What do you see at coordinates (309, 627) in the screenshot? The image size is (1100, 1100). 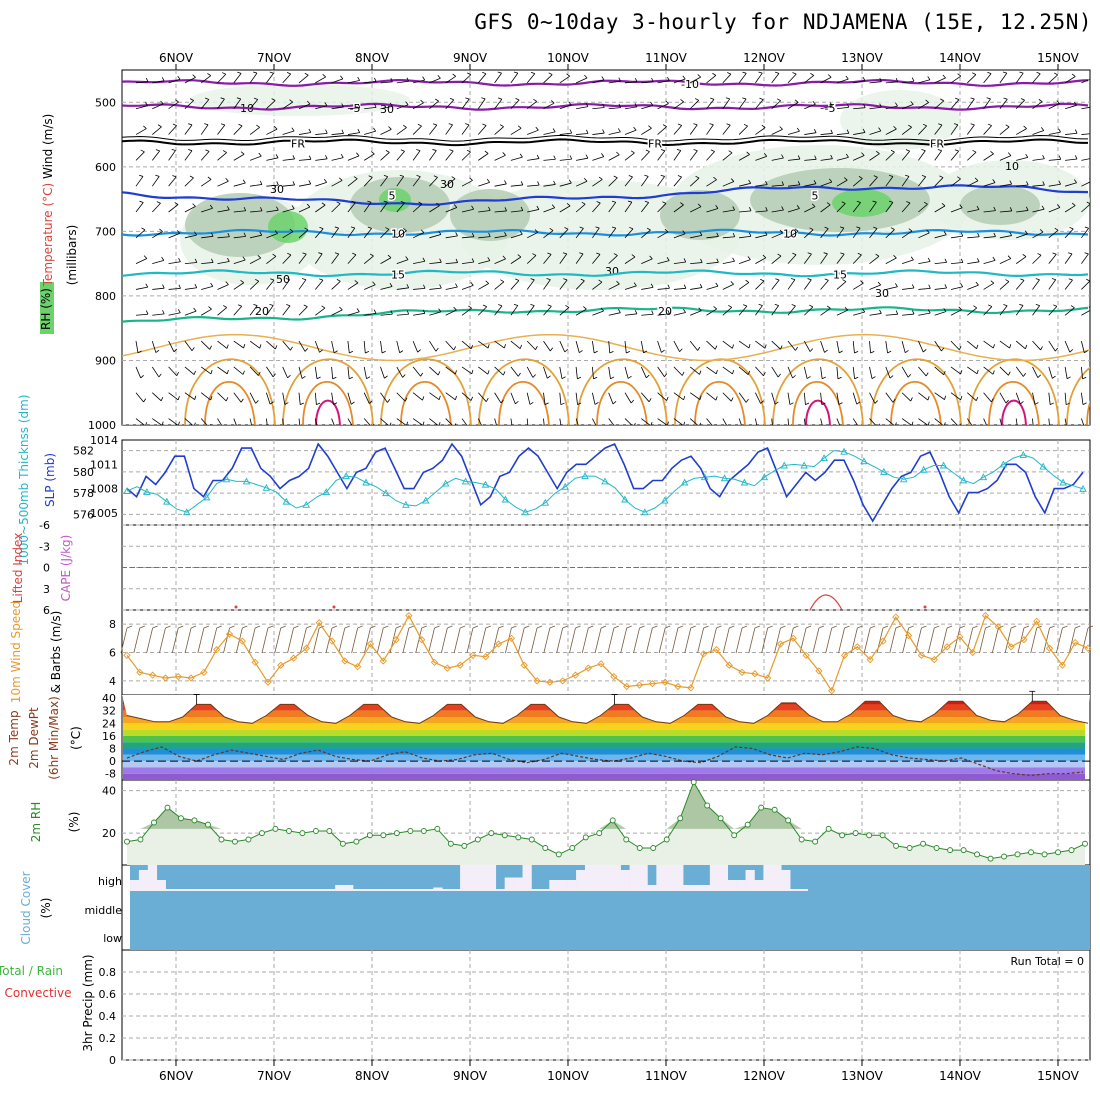 I see `wind10m-barb-flag` at bounding box center [309, 627].